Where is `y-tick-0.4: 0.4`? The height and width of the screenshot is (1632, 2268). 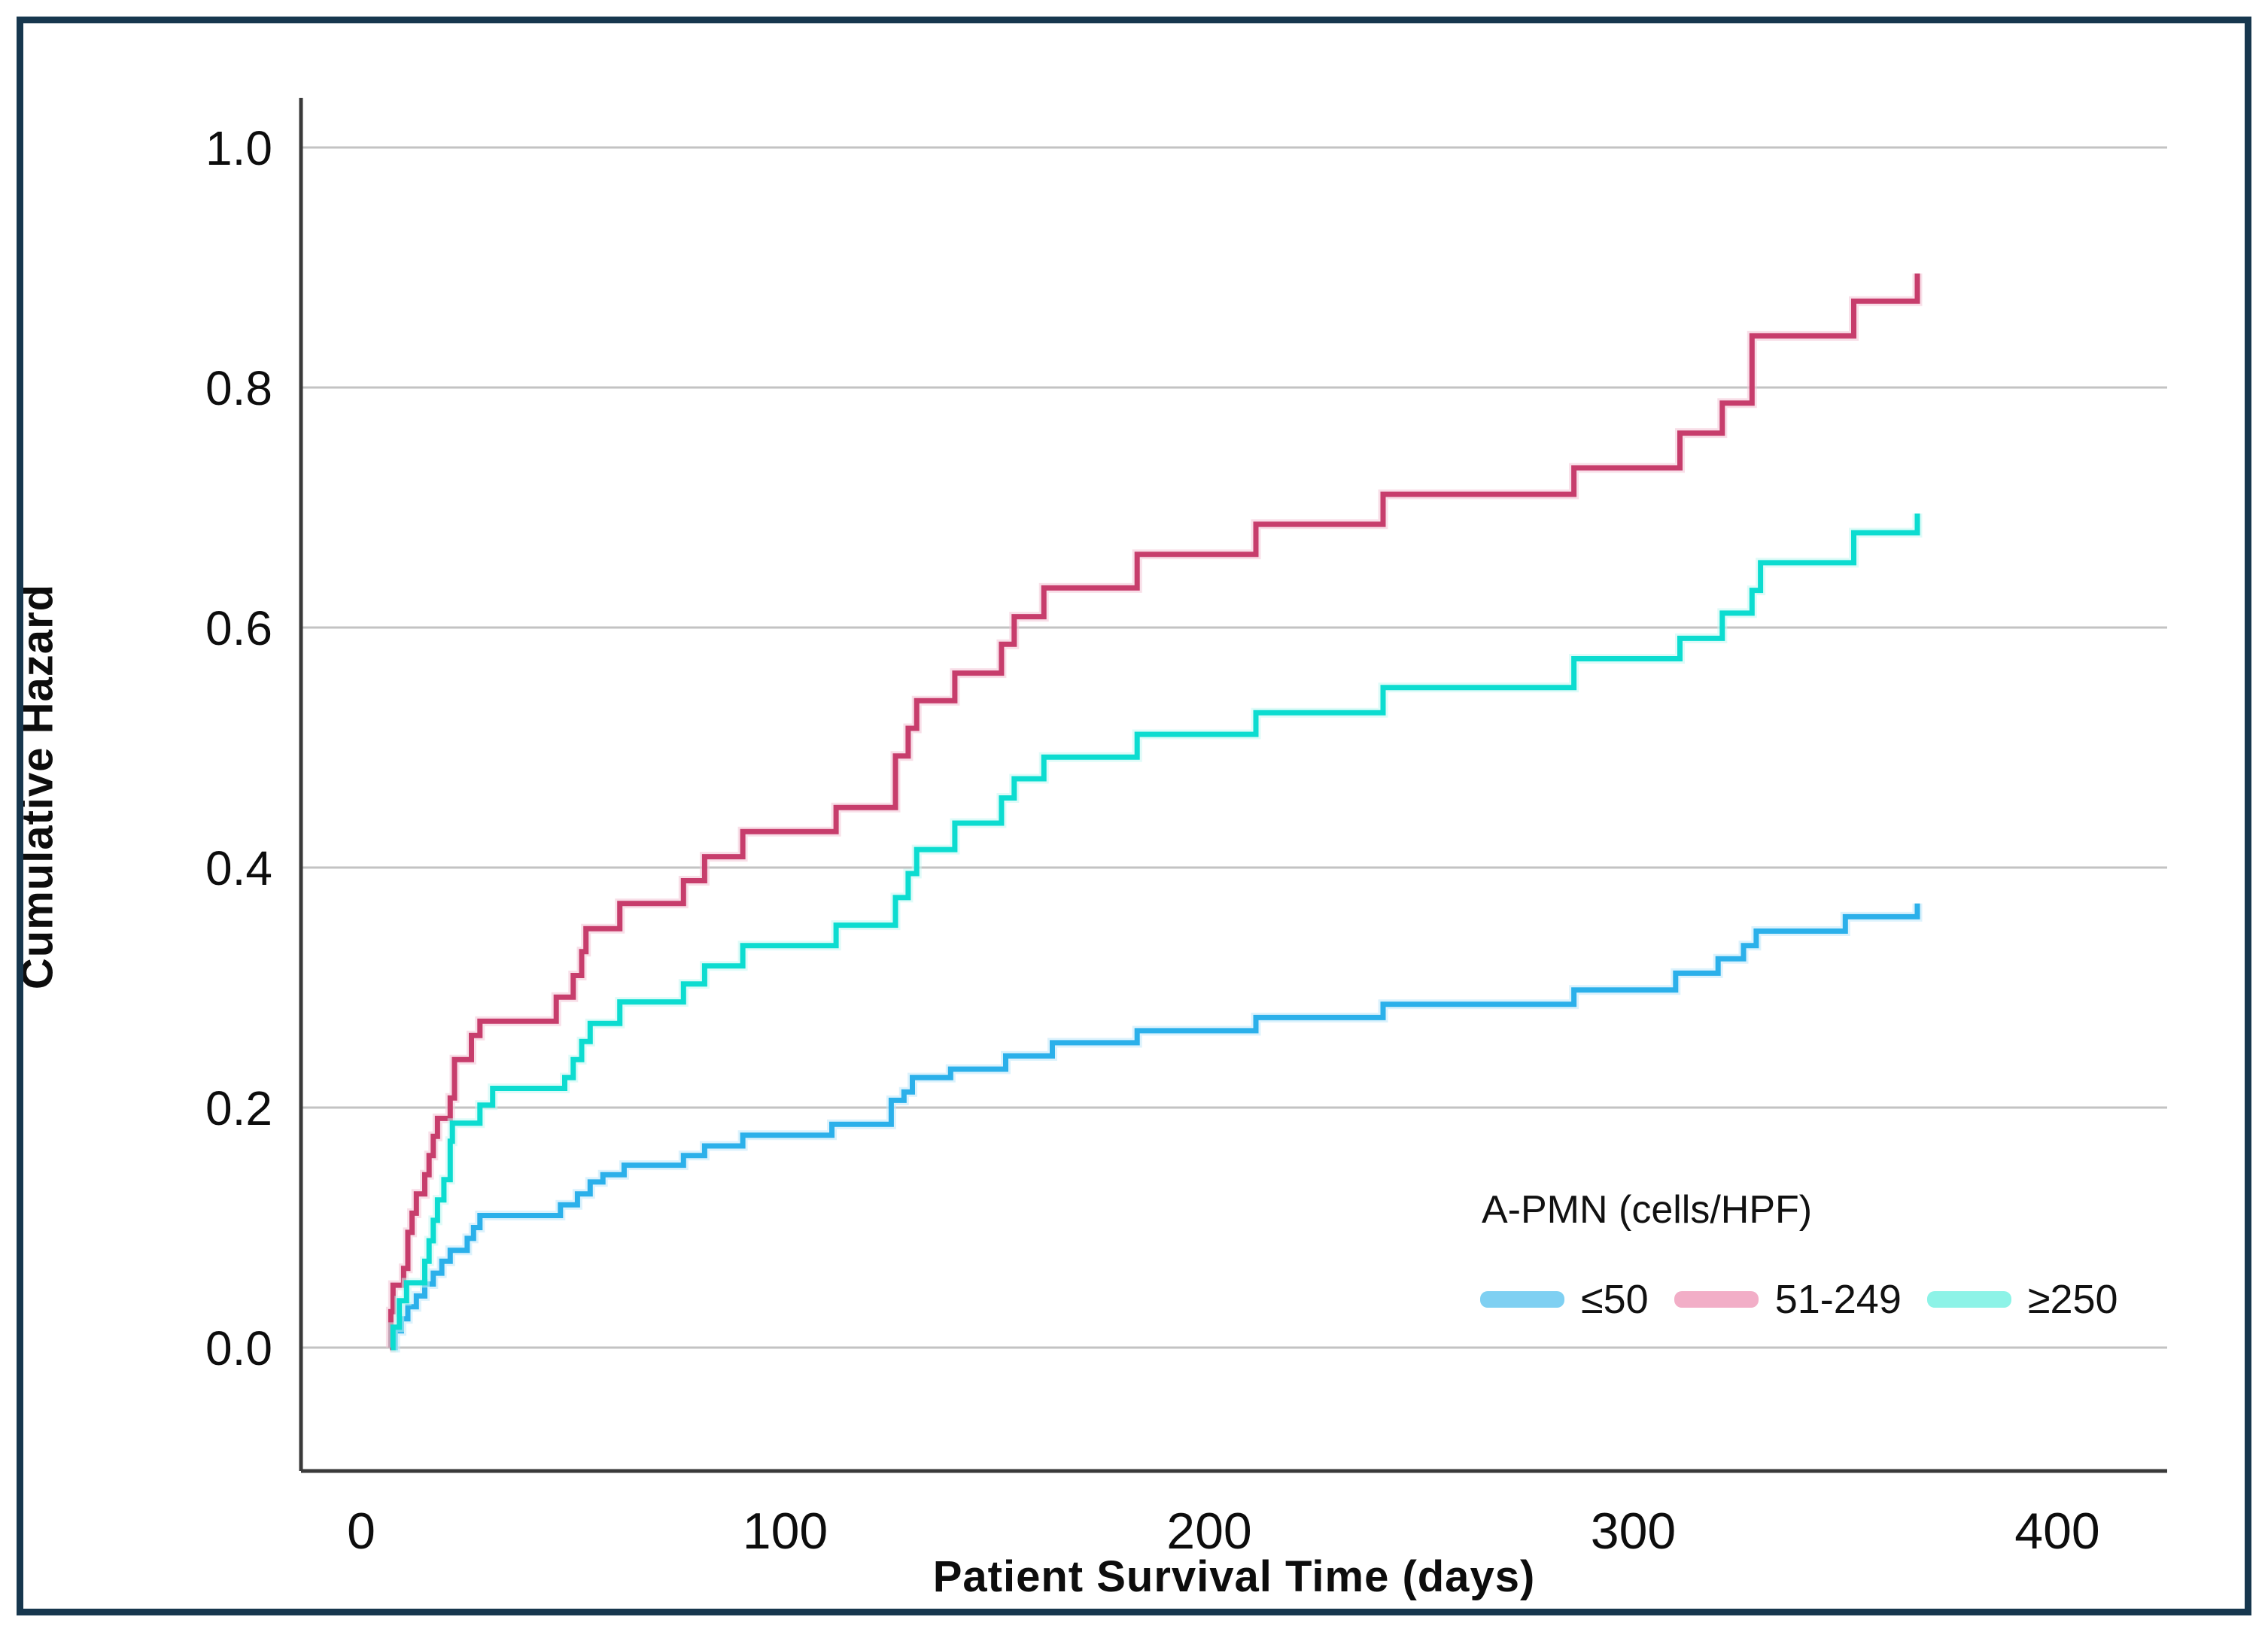 y-tick-0.4: 0.4 is located at coordinates (239, 868).